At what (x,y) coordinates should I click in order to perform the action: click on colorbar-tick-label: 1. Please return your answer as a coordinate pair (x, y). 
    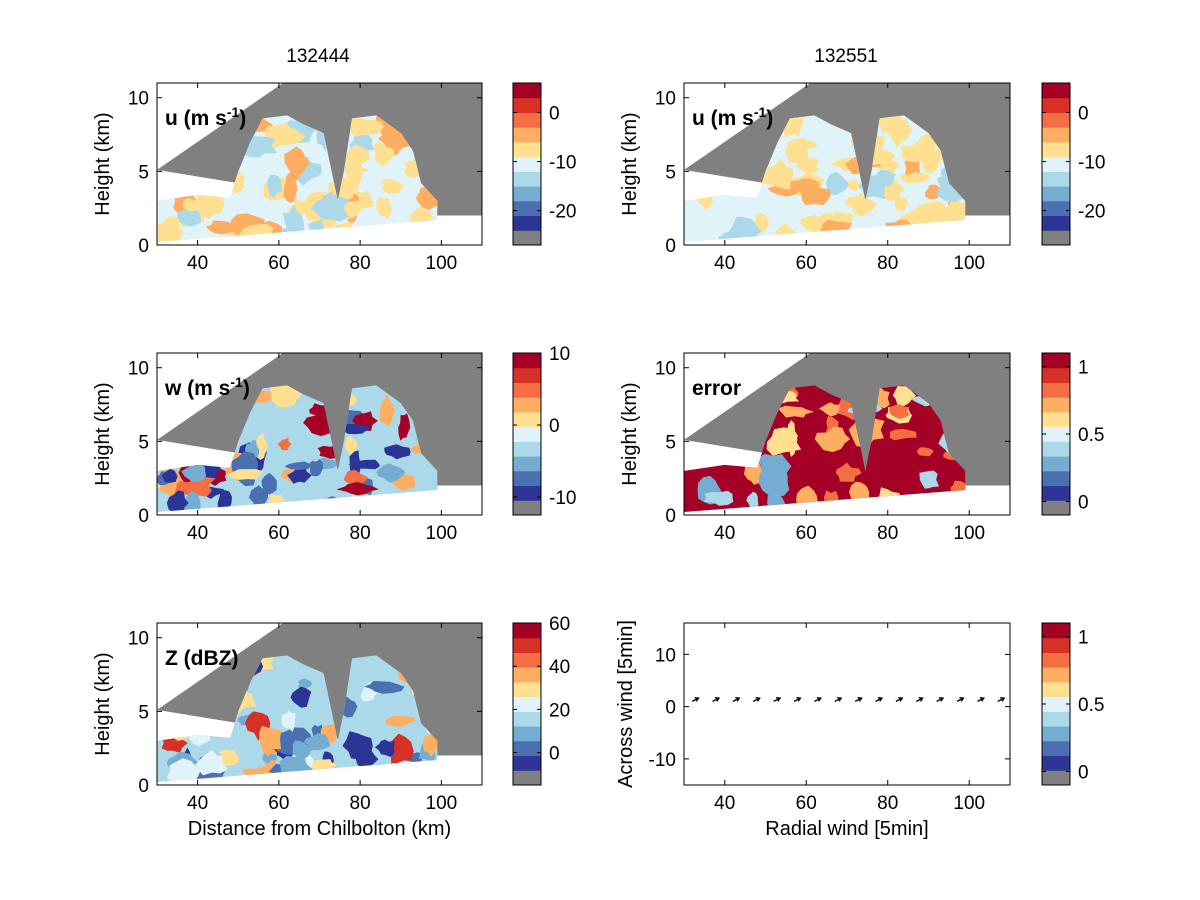
    Looking at the image, I should click on (1083, 368).